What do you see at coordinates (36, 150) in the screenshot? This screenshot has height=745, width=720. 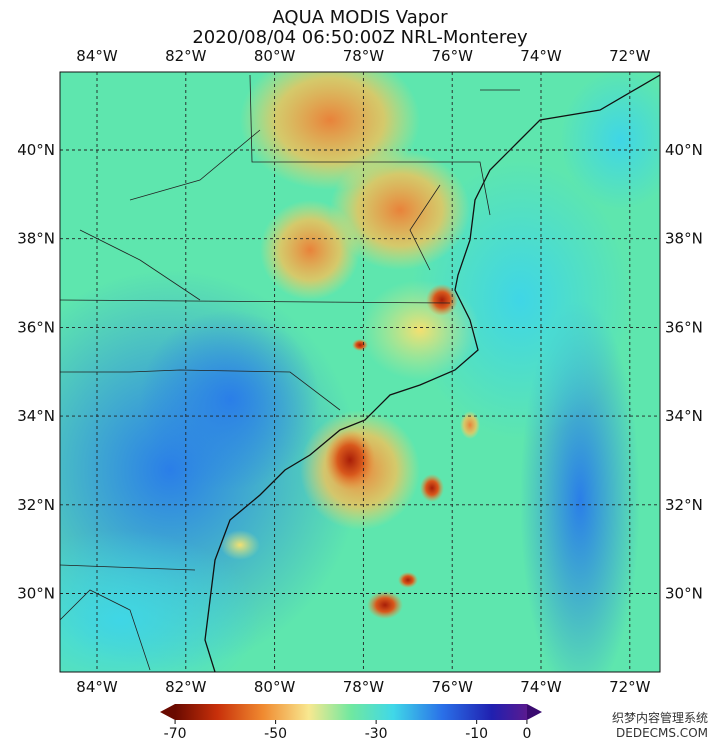 I see `lat-label-left: 40°N` at bounding box center [36, 150].